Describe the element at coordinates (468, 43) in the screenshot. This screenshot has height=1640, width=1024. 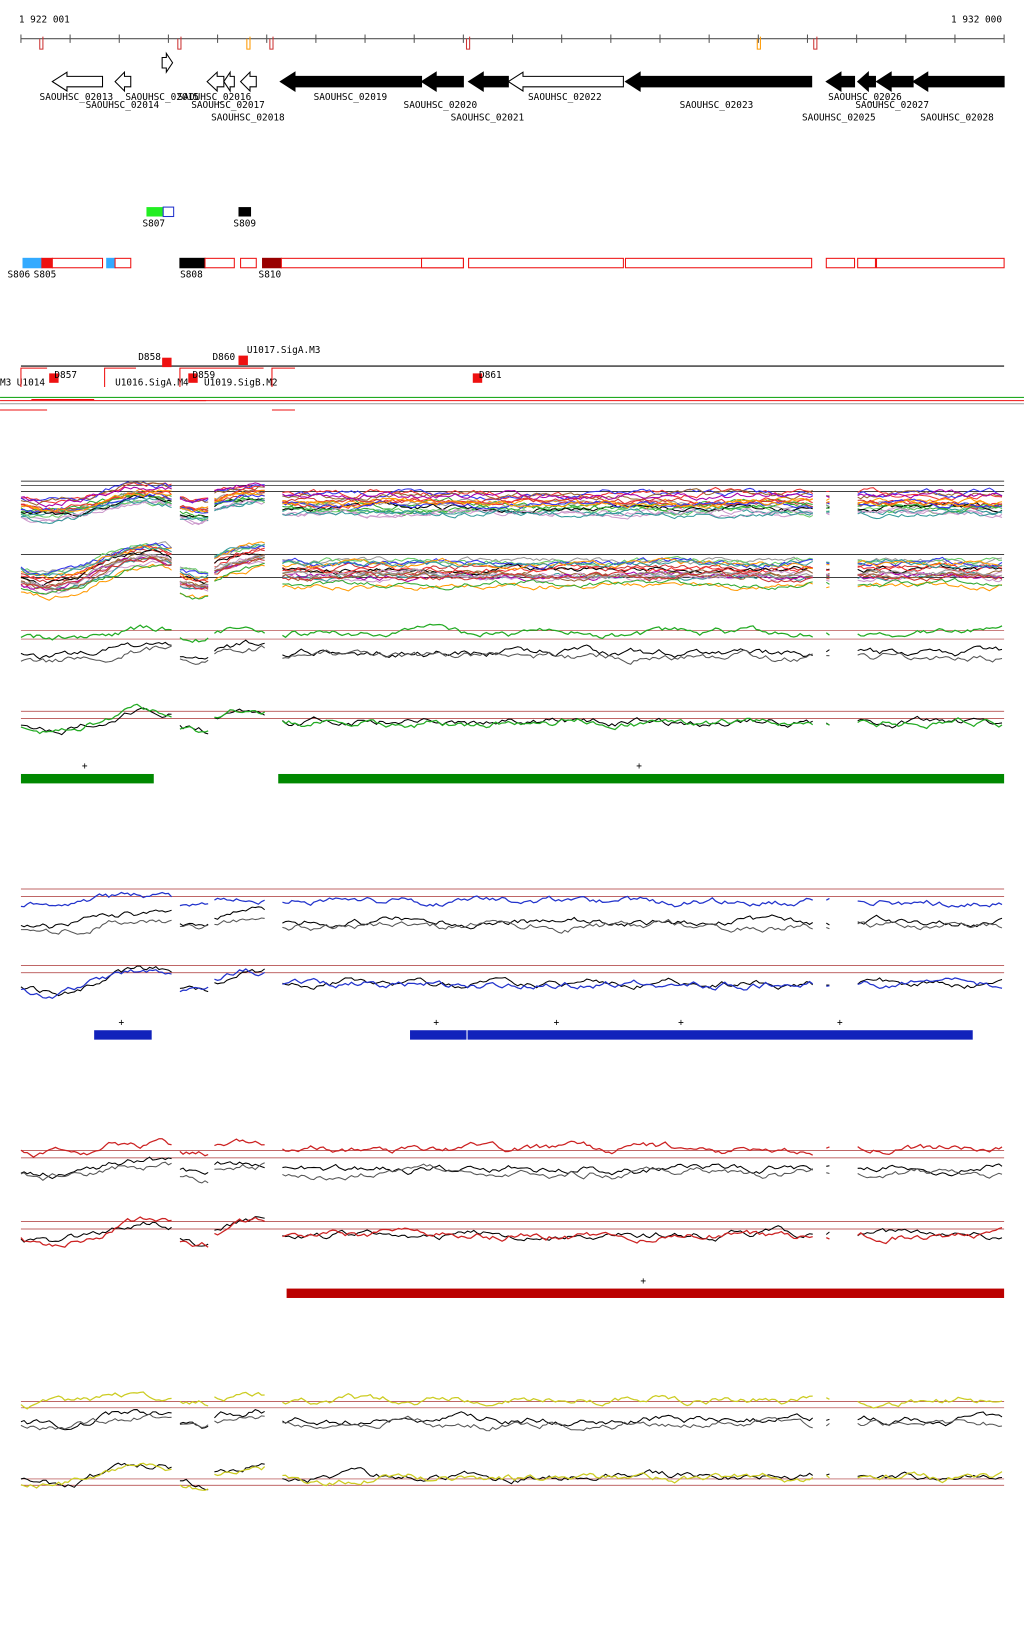
I see `ruler-signal` at that location.